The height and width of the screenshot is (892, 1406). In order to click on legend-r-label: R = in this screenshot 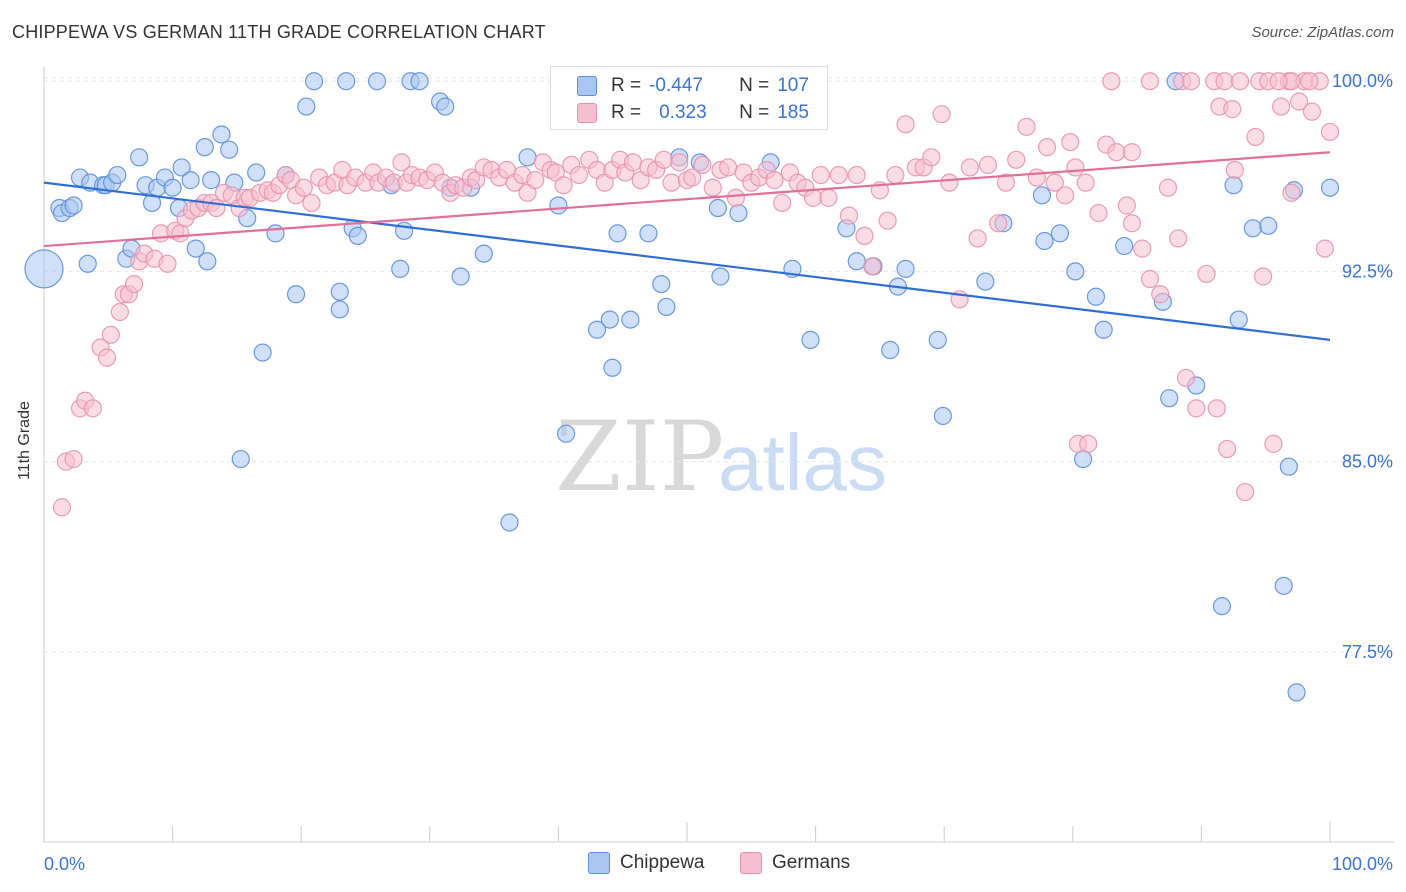, I will do `click(626, 85)`.